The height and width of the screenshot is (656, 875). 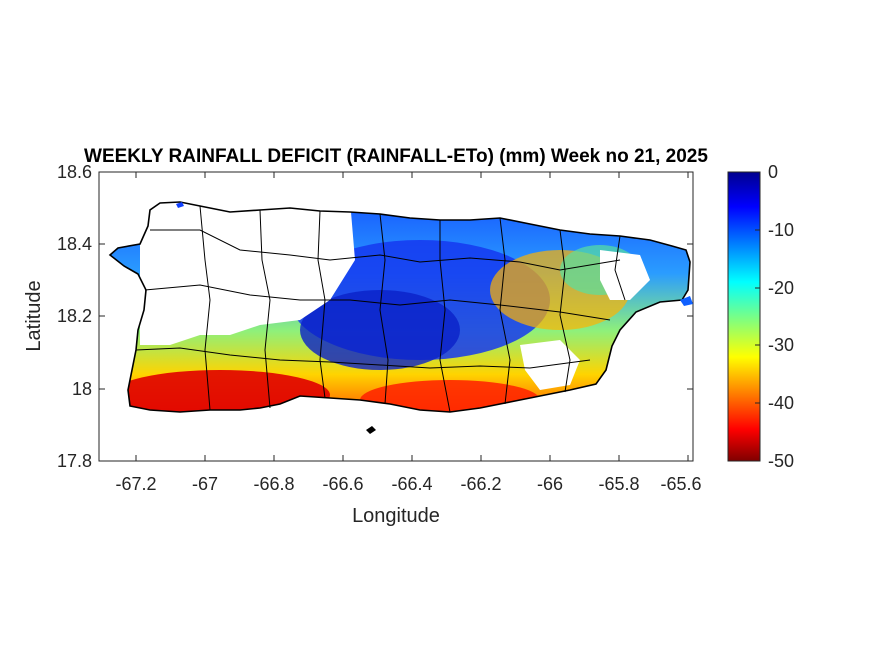 What do you see at coordinates (74, 244) in the screenshot?
I see `y-tick-label: 18.4` at bounding box center [74, 244].